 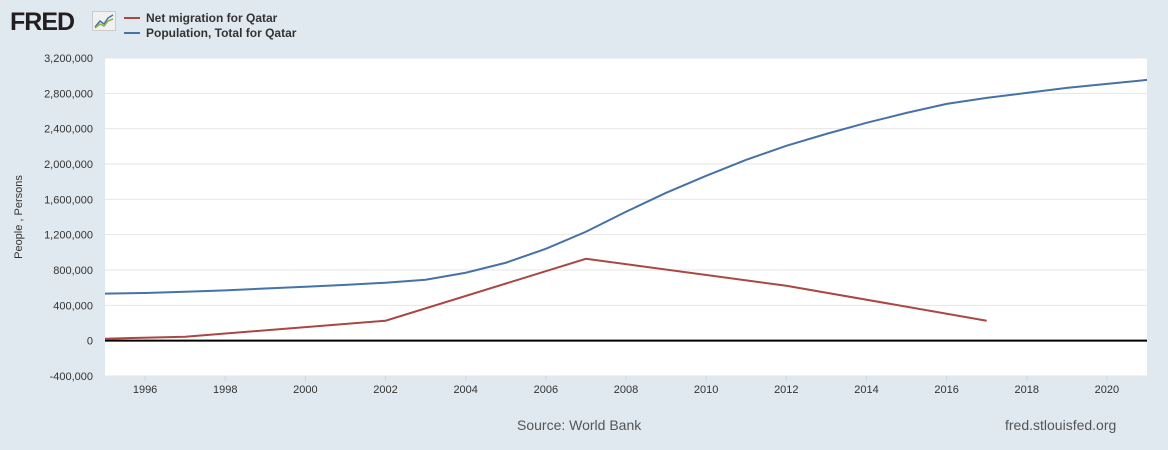 I want to click on y-tick-label: 1,600,000, so click(x=68, y=200).